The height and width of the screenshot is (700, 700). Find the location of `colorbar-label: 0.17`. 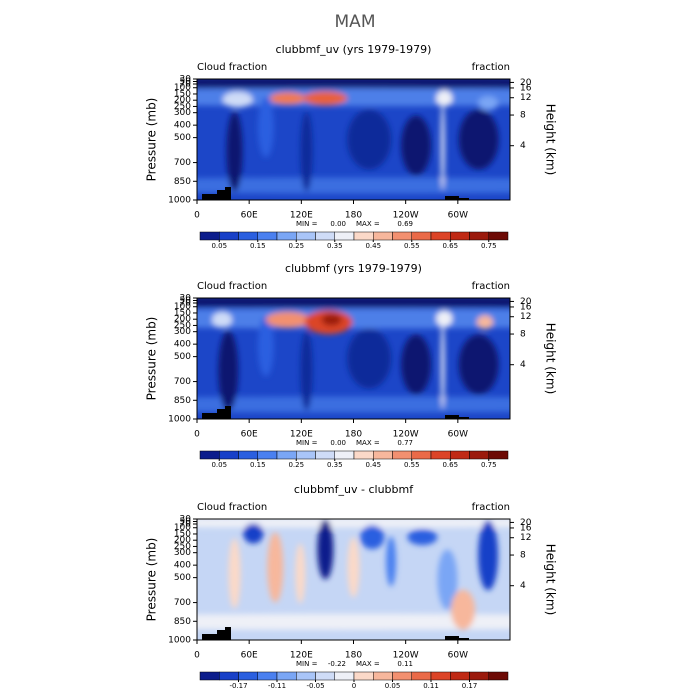

colorbar-label: 0.17 is located at coordinates (470, 686).